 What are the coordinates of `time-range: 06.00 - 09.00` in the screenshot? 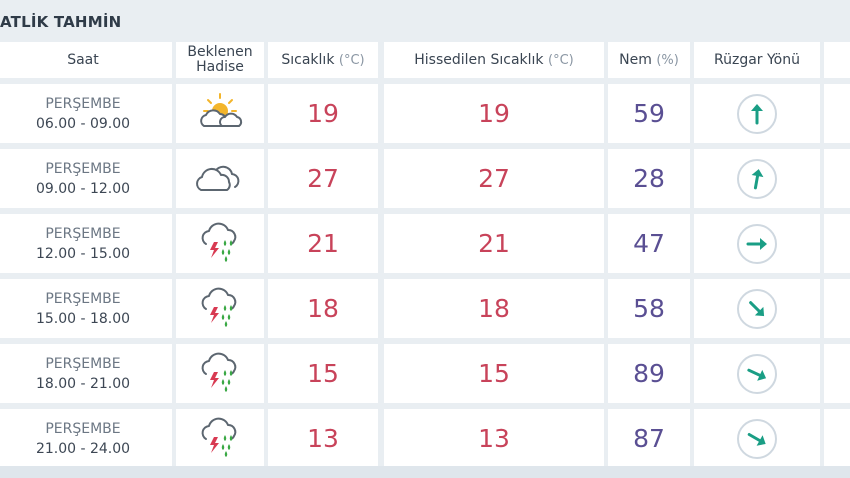 It's located at (83, 123).